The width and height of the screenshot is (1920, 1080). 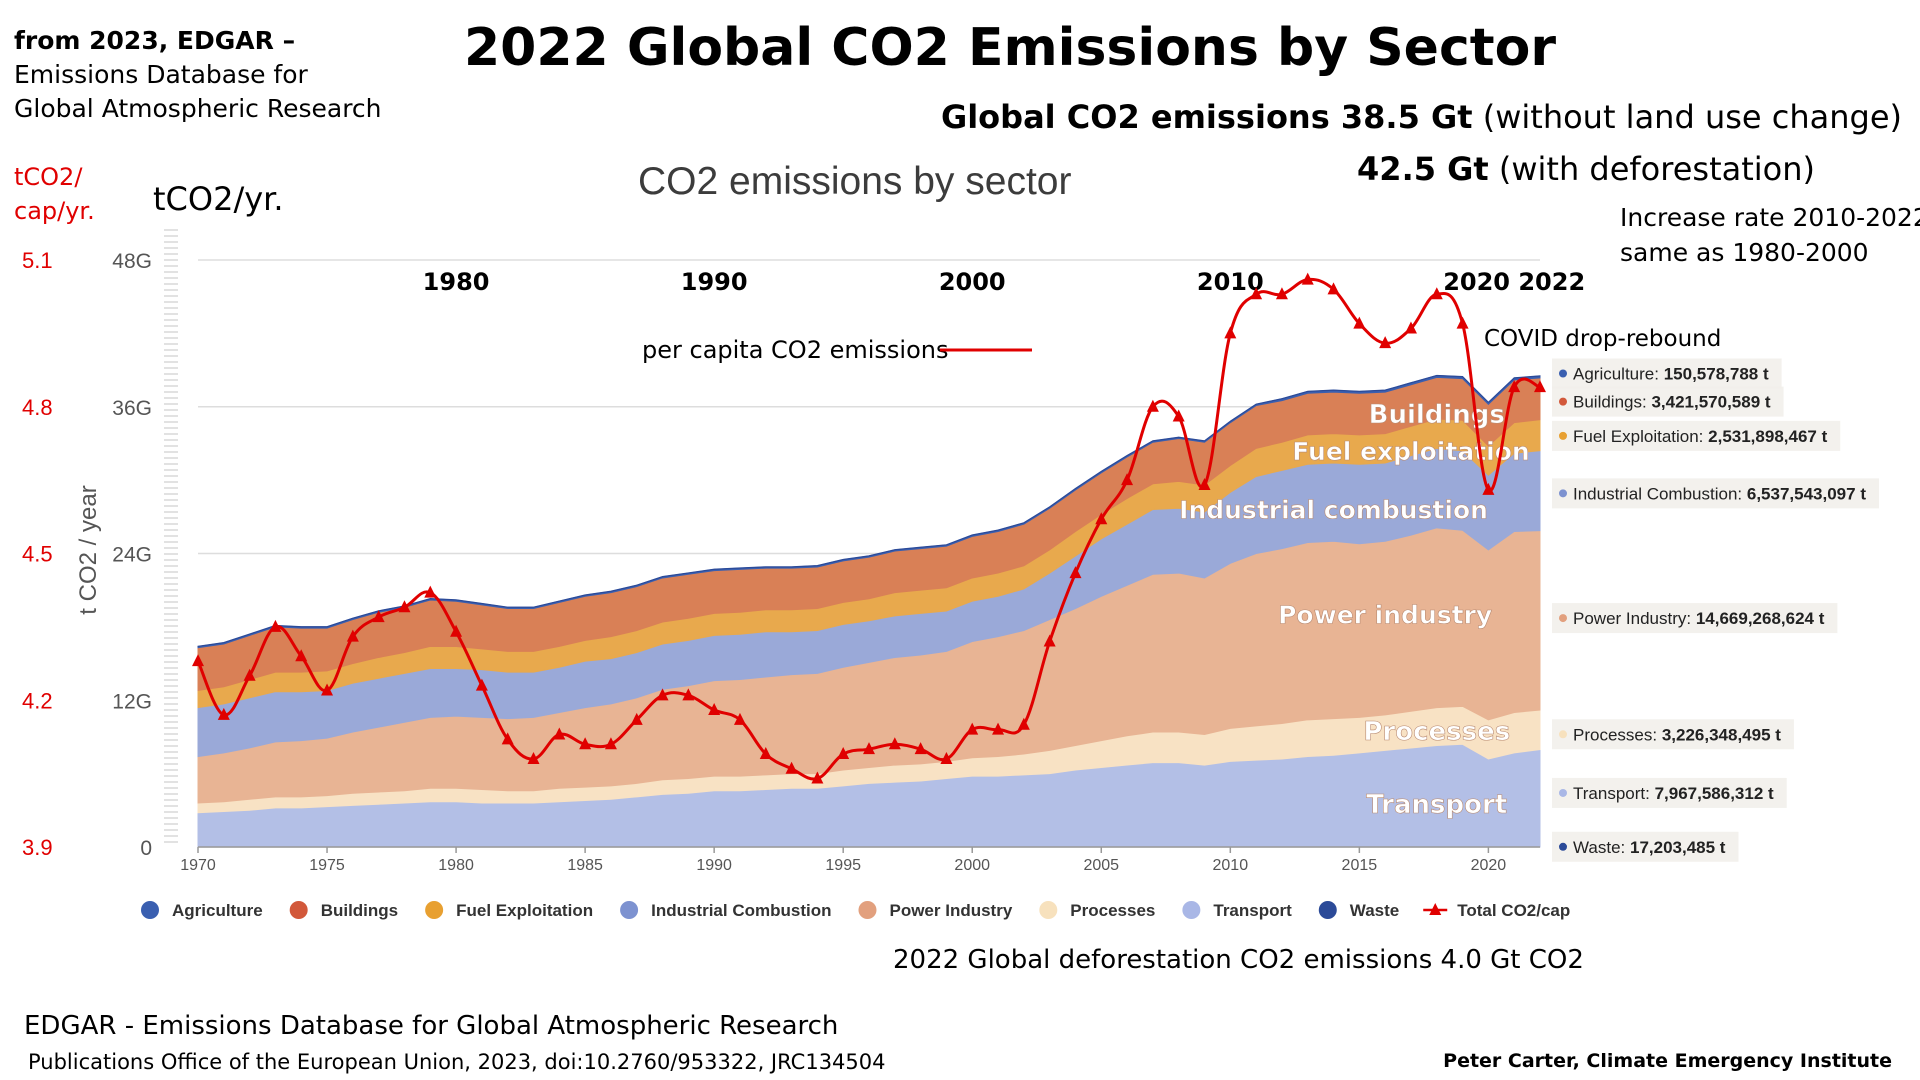 I want to click on tooltip-text: Industrial Combustion: 6,537,543,097 t, so click(x=1719, y=493).